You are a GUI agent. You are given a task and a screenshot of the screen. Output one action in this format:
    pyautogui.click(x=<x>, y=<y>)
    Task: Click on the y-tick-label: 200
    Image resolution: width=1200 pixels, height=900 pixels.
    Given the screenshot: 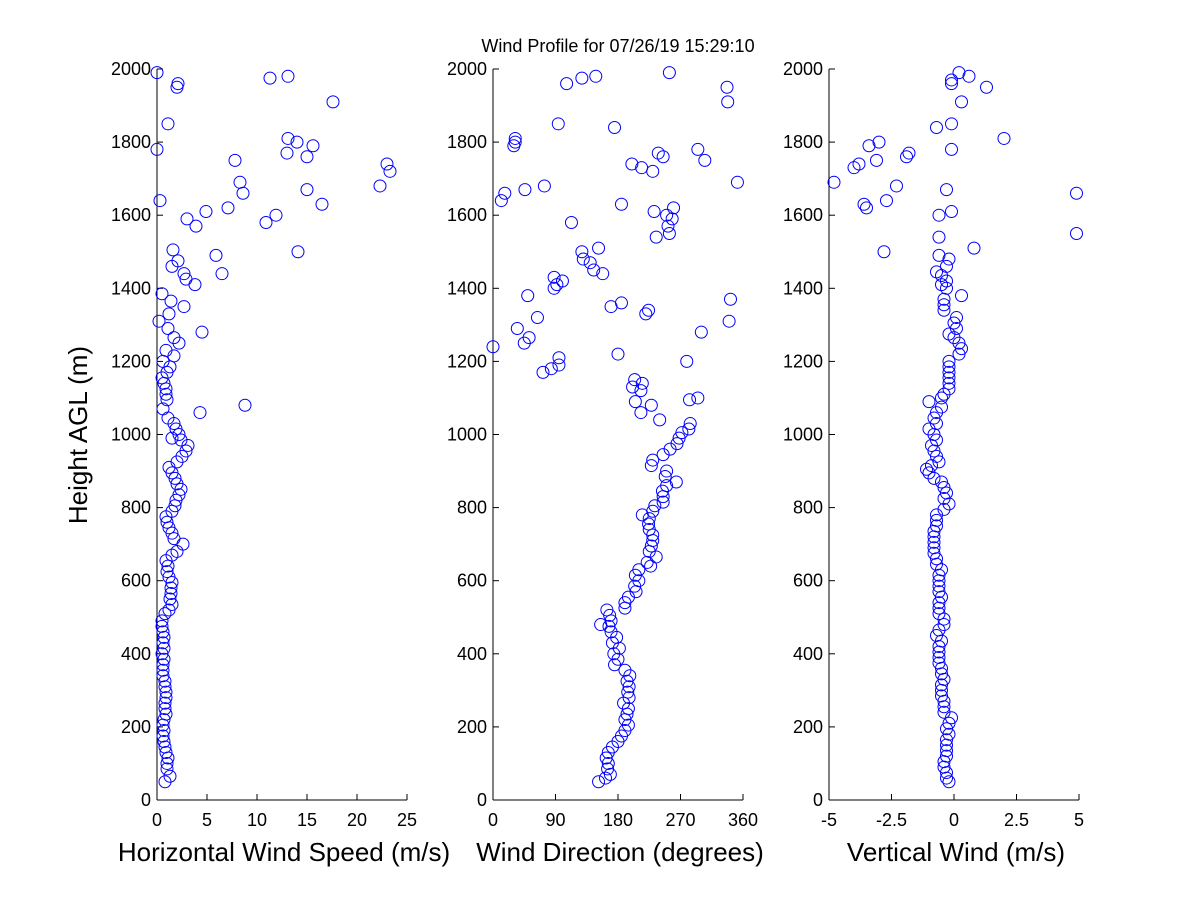 What is the action you would take?
    pyautogui.click(x=136, y=727)
    